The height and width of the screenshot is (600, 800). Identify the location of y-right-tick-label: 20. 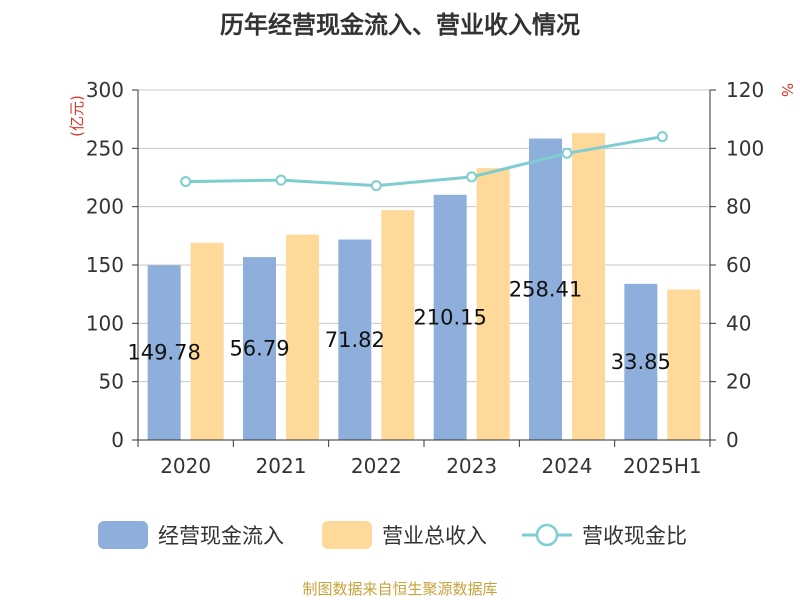
(738, 382).